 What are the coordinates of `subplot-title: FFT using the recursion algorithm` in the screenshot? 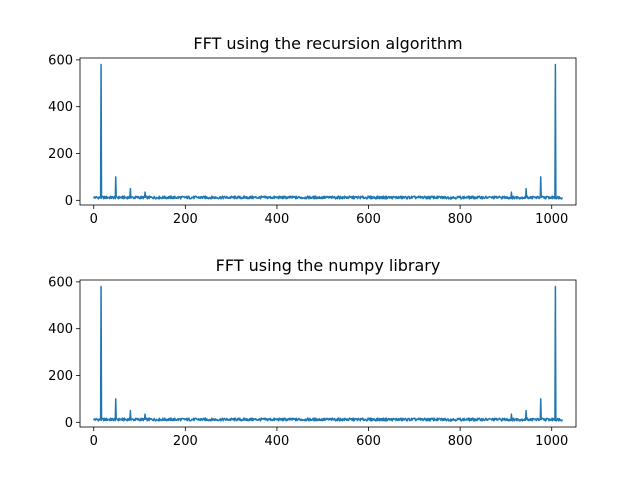 It's located at (327, 43).